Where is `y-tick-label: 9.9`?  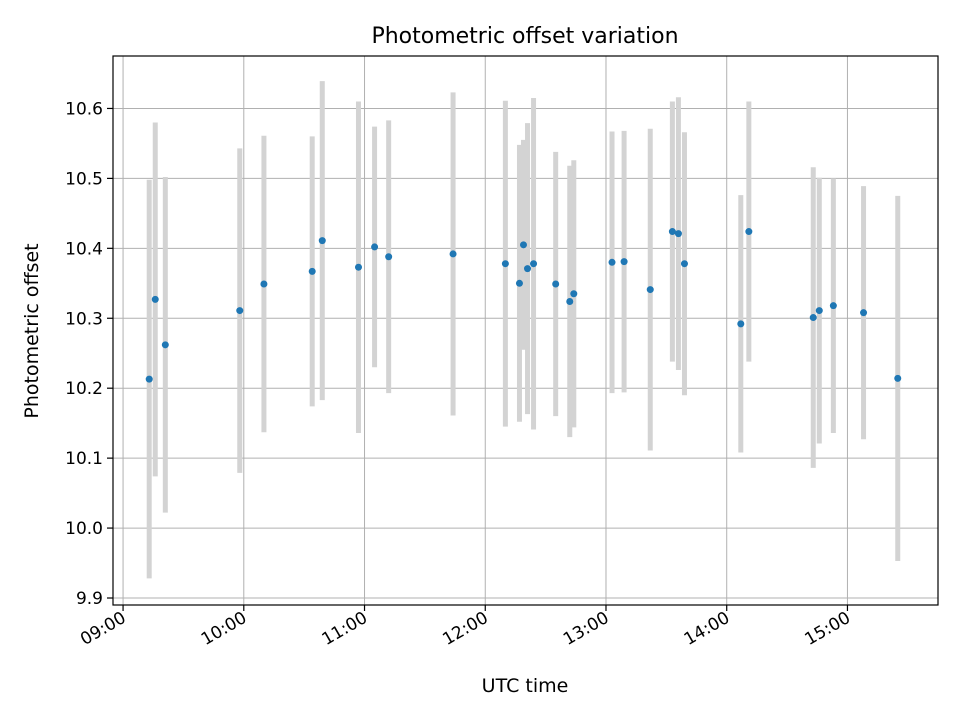
y-tick-label: 9.9 is located at coordinates (89, 599).